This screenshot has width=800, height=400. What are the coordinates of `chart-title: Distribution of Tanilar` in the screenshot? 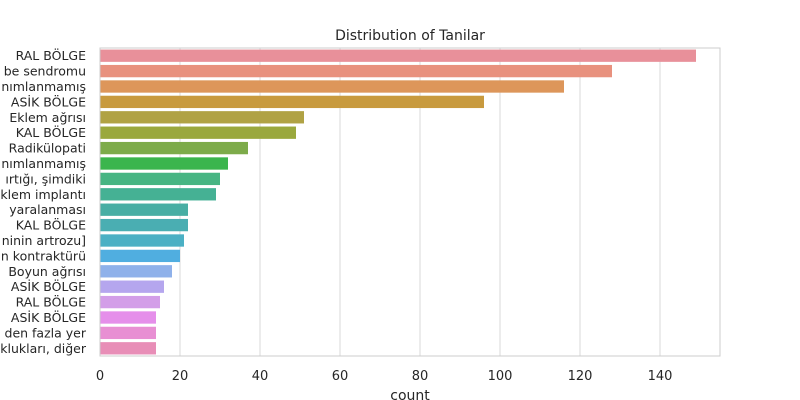 It's located at (410, 36).